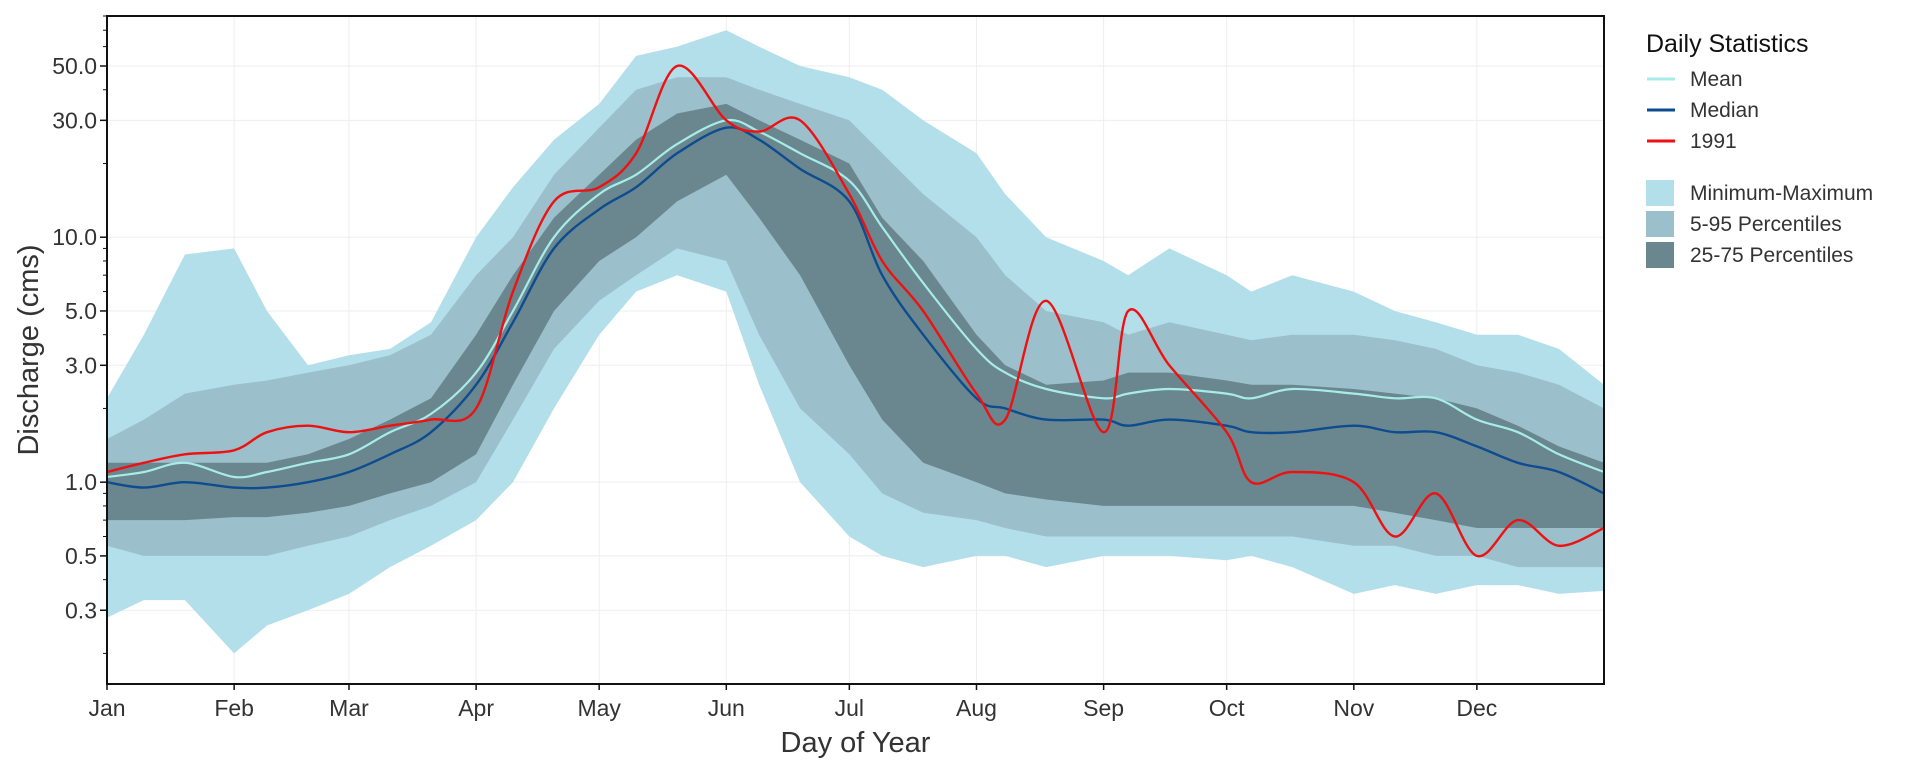 The image size is (1920, 768). What do you see at coordinates (976, 708) in the screenshot?
I see `x-tick-label: Aug` at bounding box center [976, 708].